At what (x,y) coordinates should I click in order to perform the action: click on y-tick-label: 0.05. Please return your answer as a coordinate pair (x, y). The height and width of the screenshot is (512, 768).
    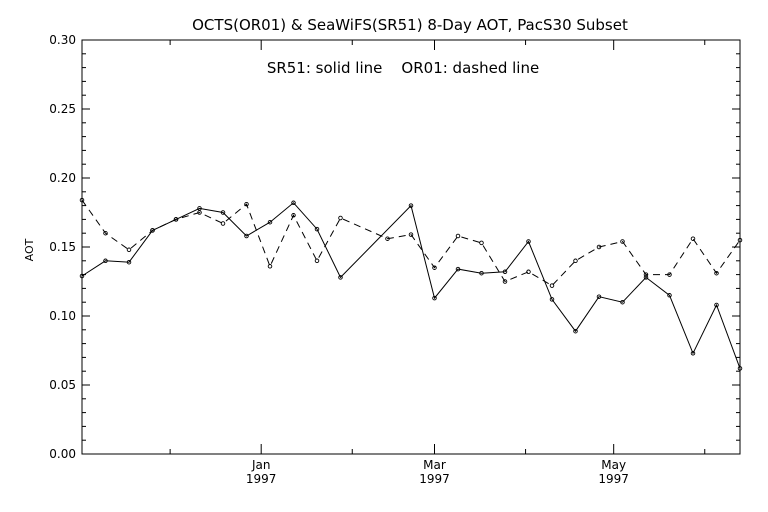
    Looking at the image, I should click on (62, 385).